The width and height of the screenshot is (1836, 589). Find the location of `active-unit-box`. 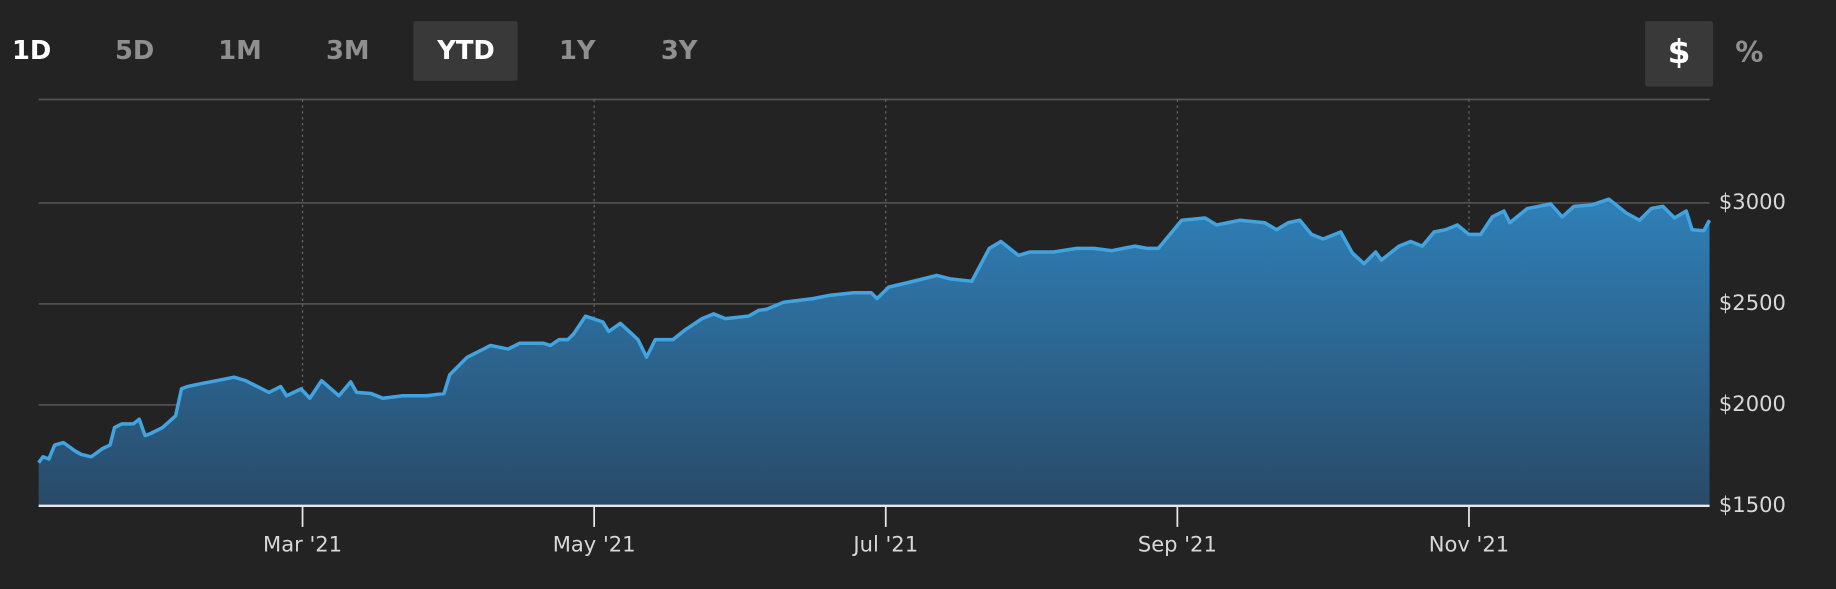

active-unit-box is located at coordinates (1679, 54).